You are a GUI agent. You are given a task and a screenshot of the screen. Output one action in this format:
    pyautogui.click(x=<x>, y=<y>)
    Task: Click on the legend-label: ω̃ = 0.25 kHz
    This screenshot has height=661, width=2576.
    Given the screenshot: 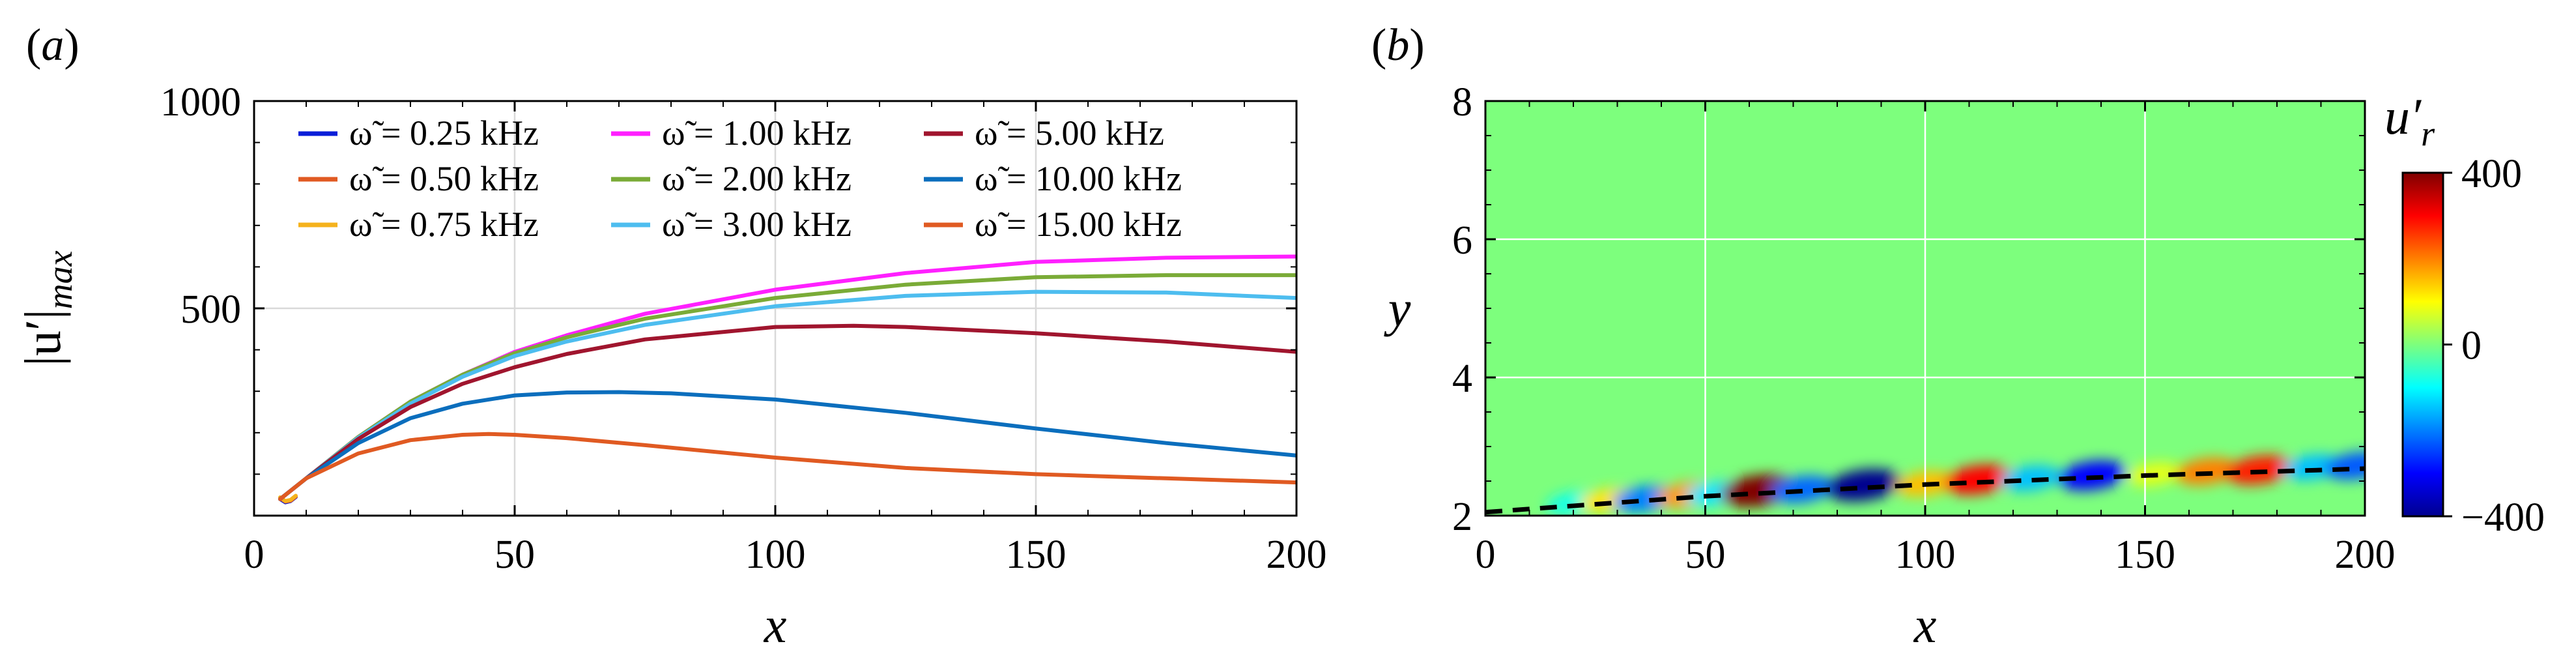 What is the action you would take?
    pyautogui.click(x=444, y=133)
    